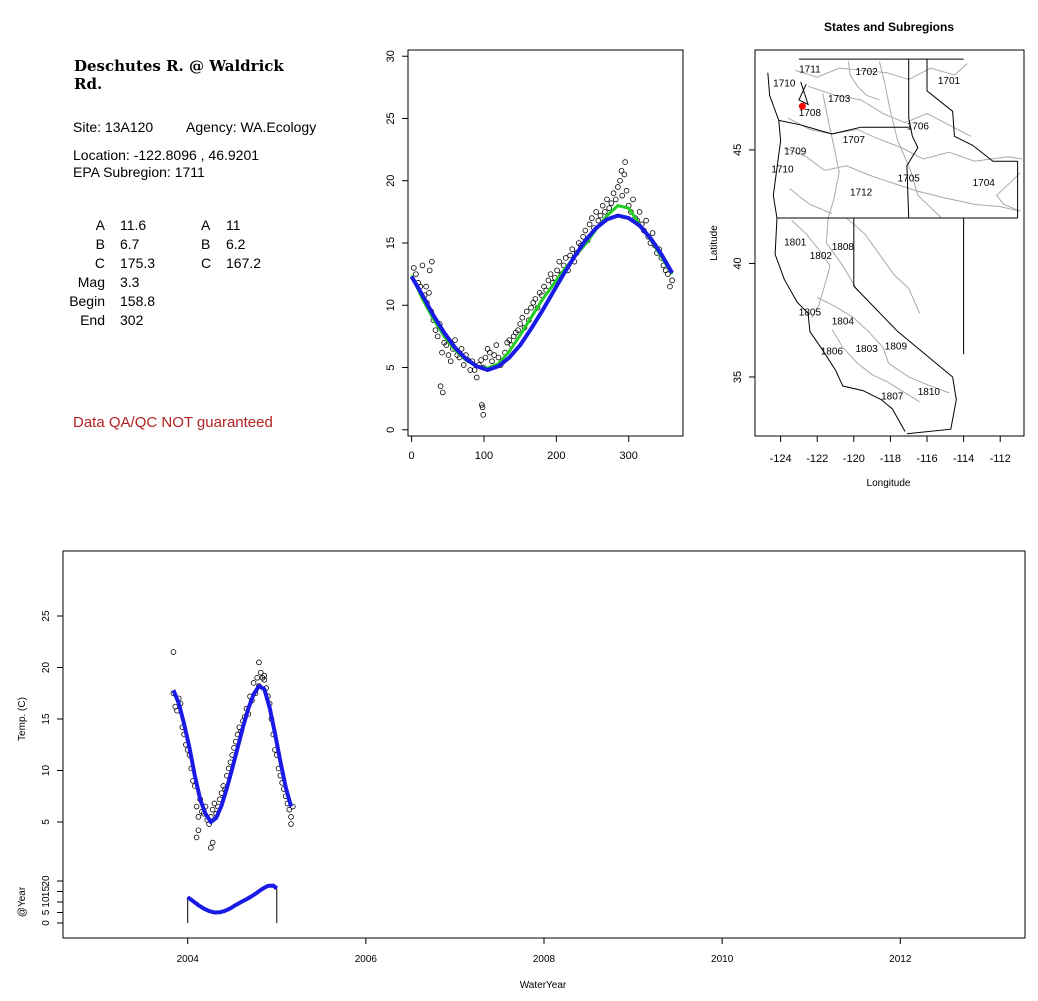  What do you see at coordinates (391, 243) in the screenshot?
I see `y-tick-label: 15` at bounding box center [391, 243].